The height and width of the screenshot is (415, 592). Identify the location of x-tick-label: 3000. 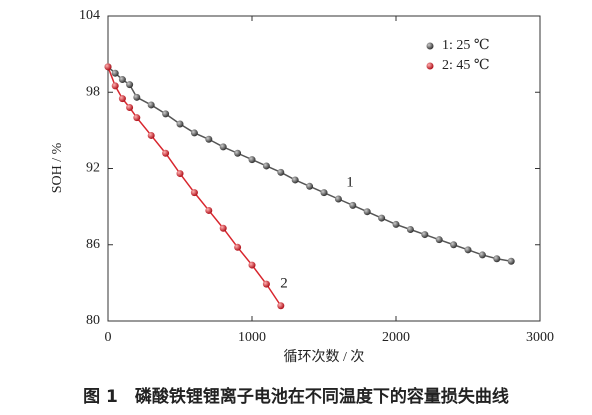
(540, 337).